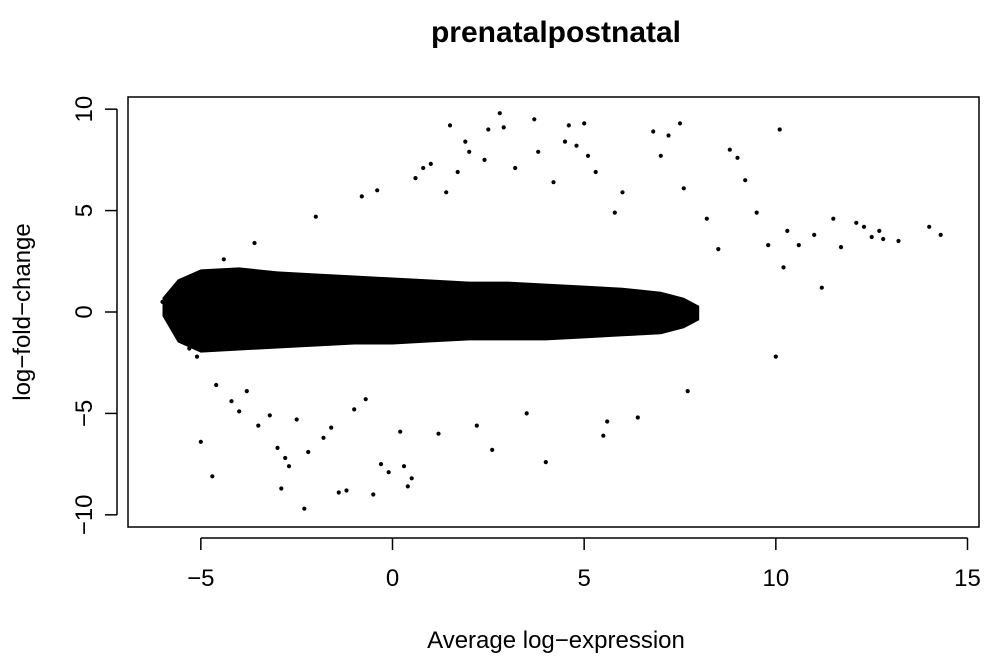 The height and width of the screenshot is (665, 1000). What do you see at coordinates (84, 413) in the screenshot?
I see `y-tick-label: −5` at bounding box center [84, 413].